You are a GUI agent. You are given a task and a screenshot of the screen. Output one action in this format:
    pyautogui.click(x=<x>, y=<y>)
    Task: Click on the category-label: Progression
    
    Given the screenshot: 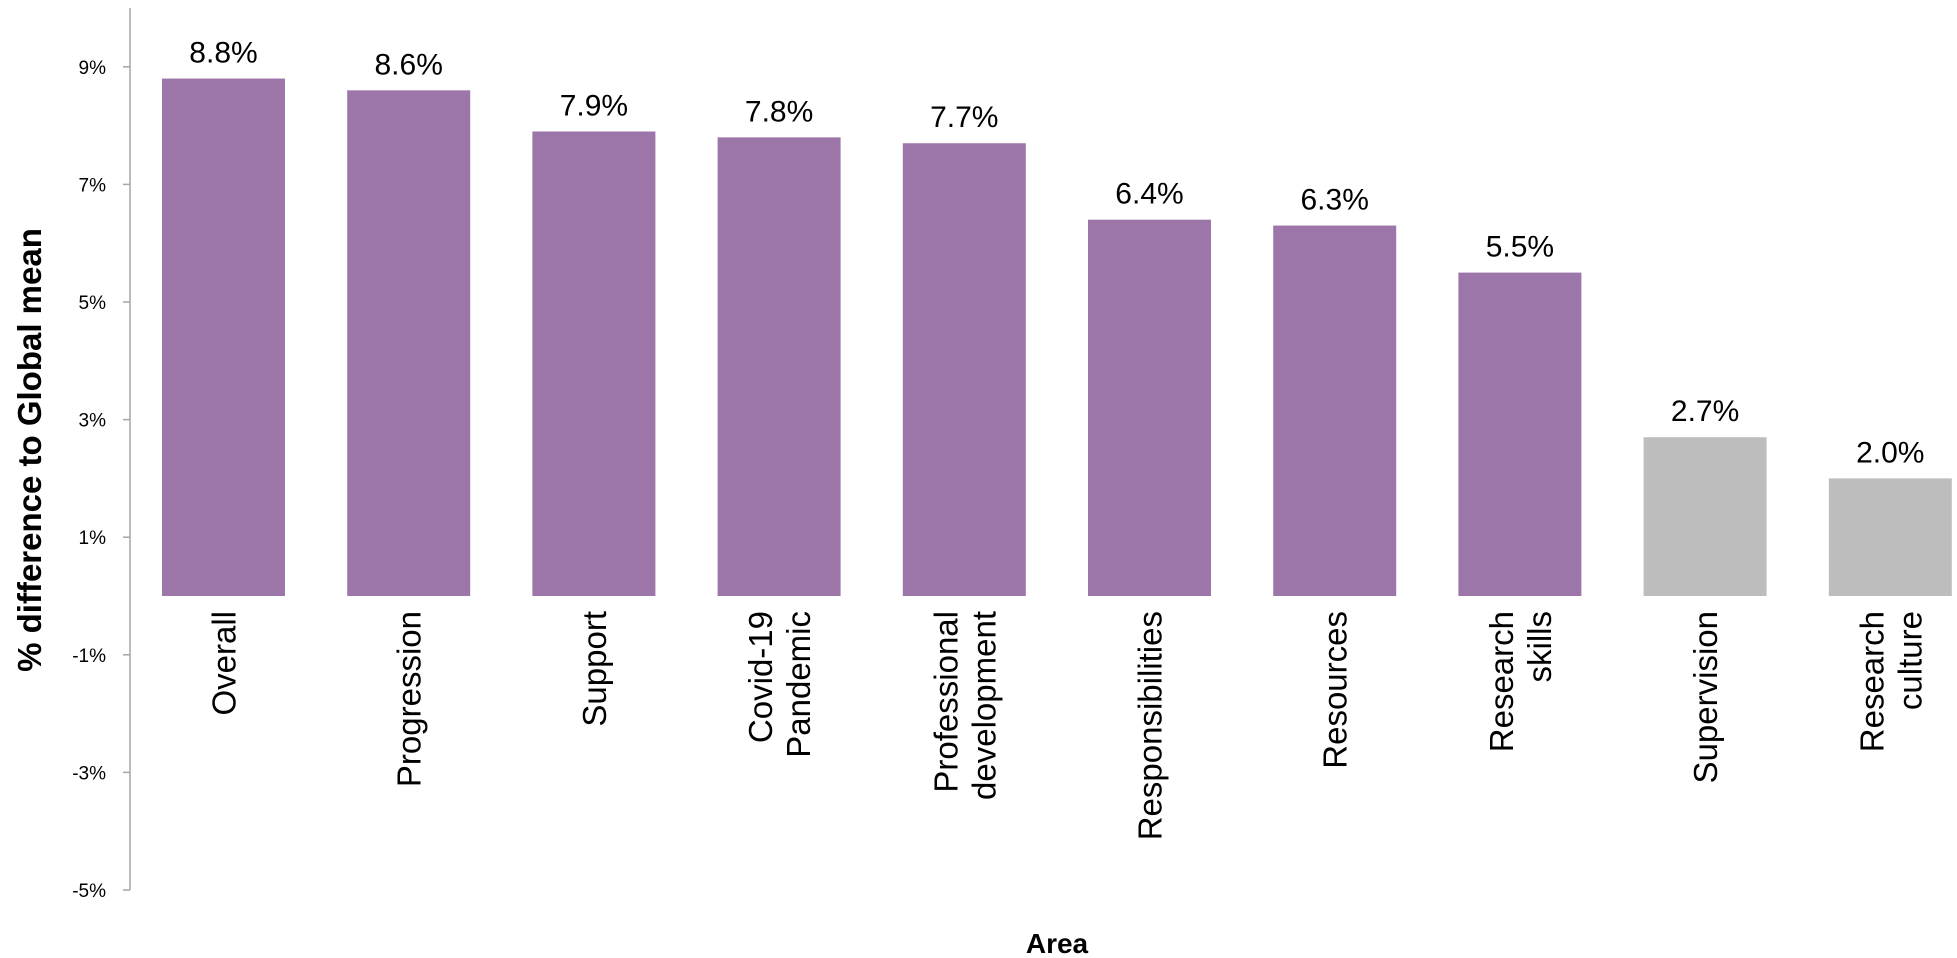 What is the action you would take?
    pyautogui.click(x=409, y=699)
    